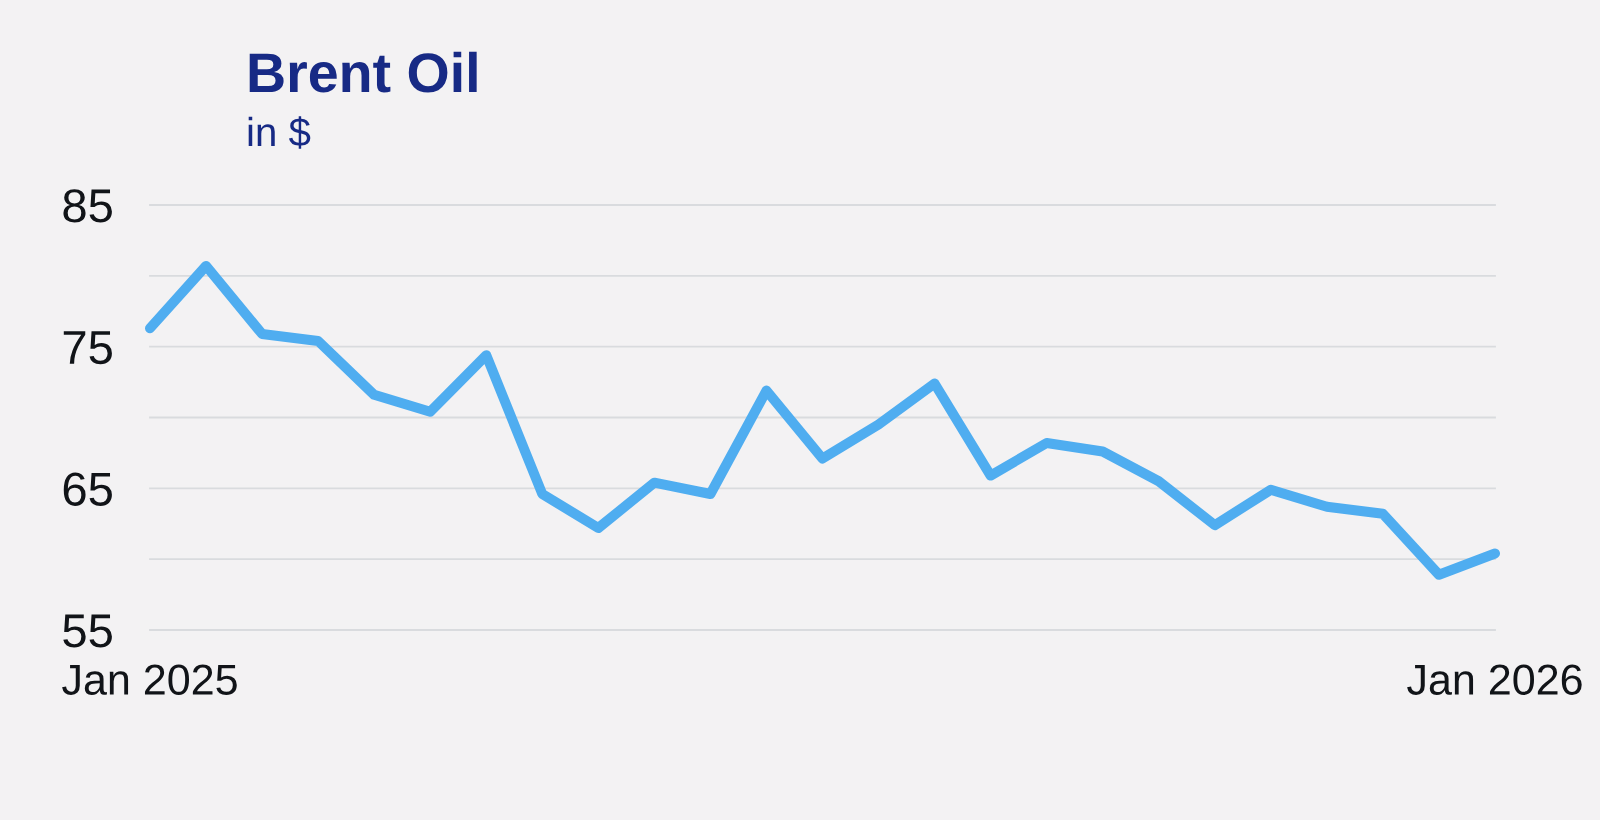 The width and height of the screenshot is (1600, 820). Describe the element at coordinates (1494, 679) in the screenshot. I see `x-tick-label: Jan 2026` at that location.